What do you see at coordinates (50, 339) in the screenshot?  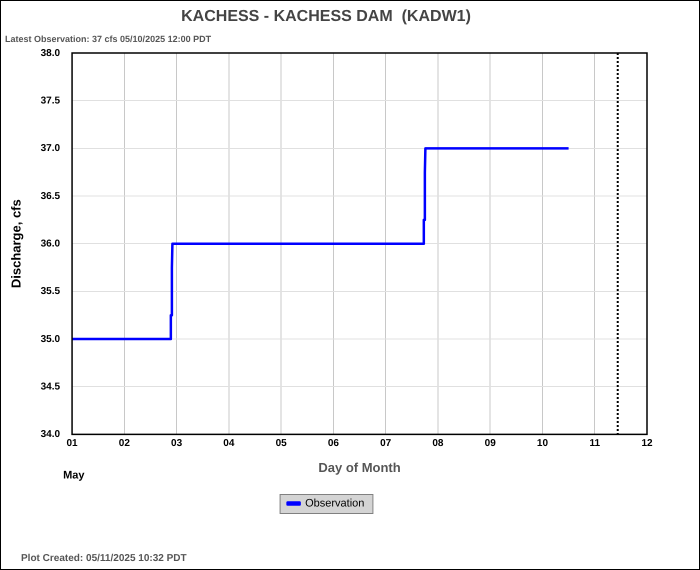 I see `y-tick-label: 35.0` at bounding box center [50, 339].